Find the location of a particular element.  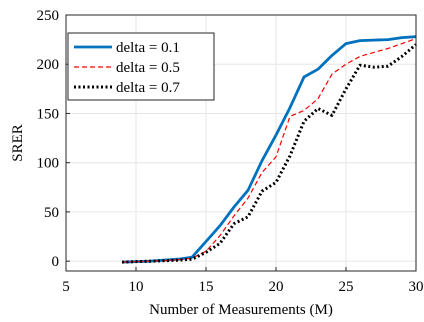

legend: delta = 0.1 delta = 0.5 delta = 0.7 is located at coordinates (141, 66).